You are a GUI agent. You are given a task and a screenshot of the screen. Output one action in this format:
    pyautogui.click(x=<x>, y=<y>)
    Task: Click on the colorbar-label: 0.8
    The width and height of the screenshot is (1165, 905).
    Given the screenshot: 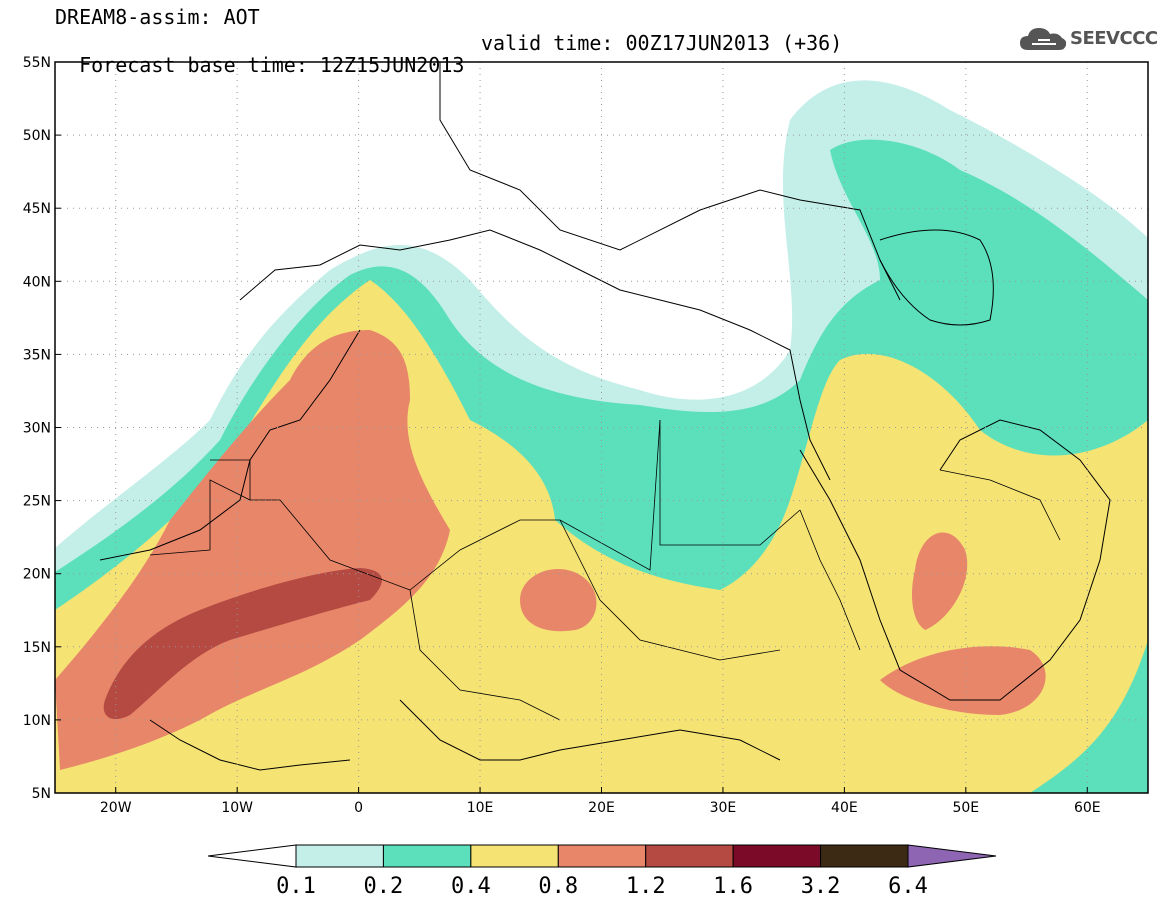 What is the action you would take?
    pyautogui.click(x=558, y=886)
    